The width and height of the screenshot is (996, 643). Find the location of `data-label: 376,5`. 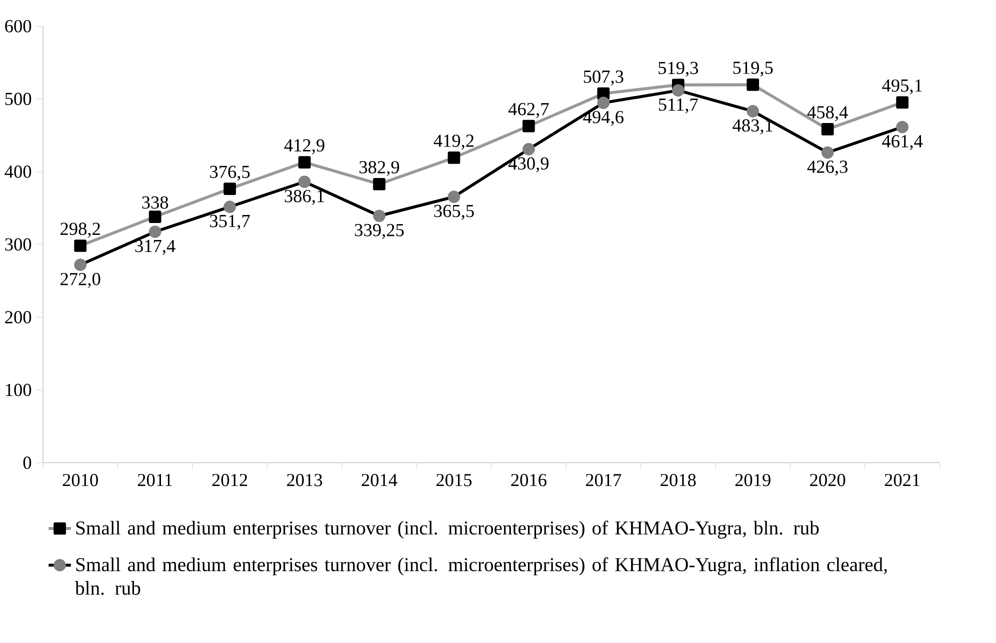

data-label: 376,5 is located at coordinates (230, 173).